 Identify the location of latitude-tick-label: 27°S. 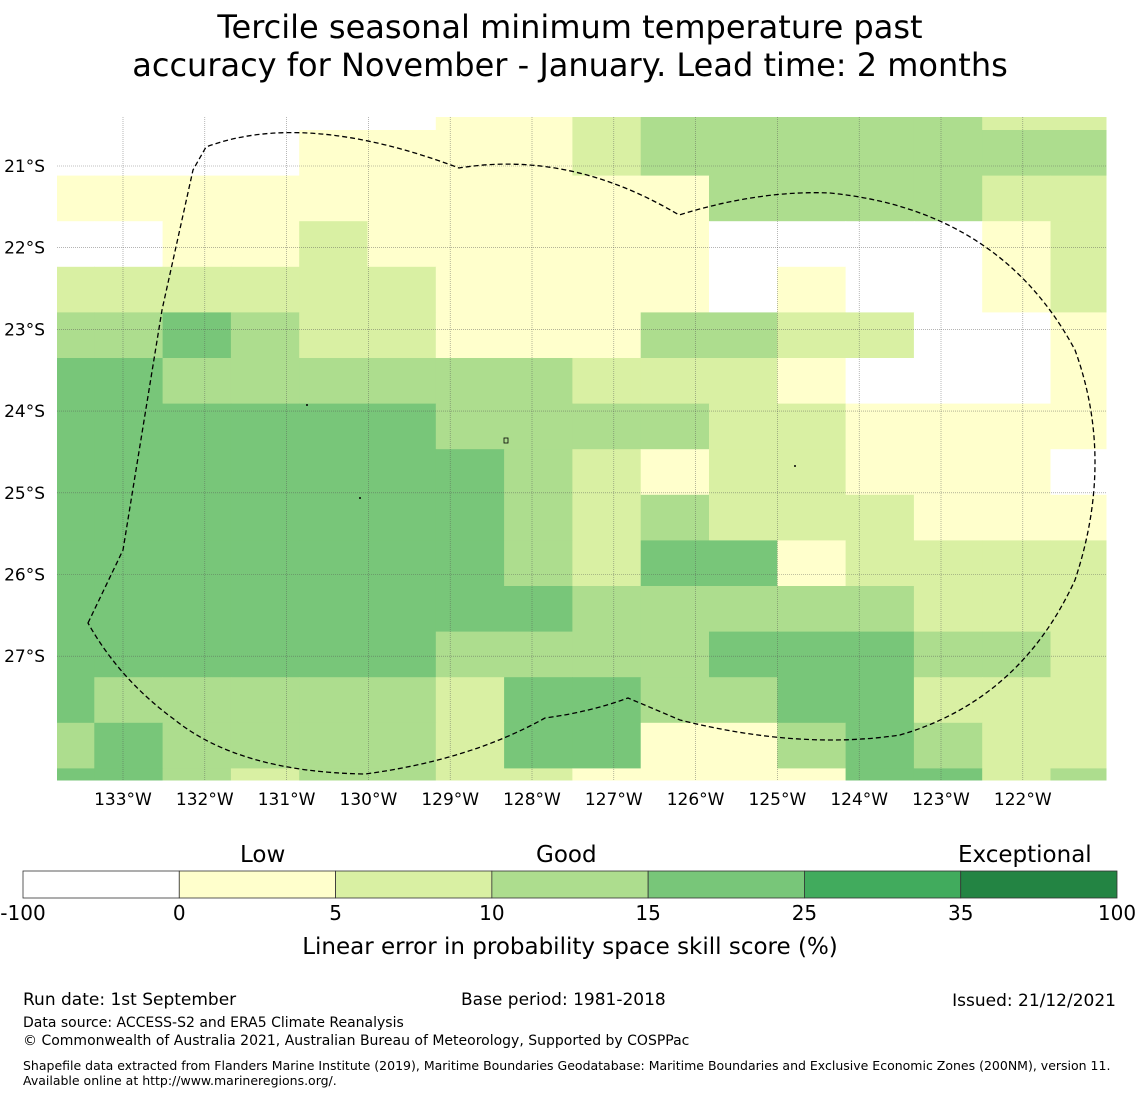
(24, 657).